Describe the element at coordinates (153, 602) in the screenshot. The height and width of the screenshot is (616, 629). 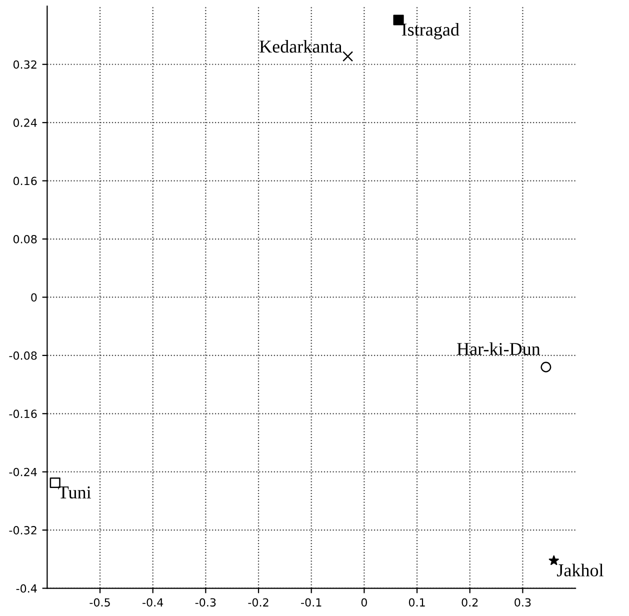
I see `x-tick-label: -0.4` at that location.